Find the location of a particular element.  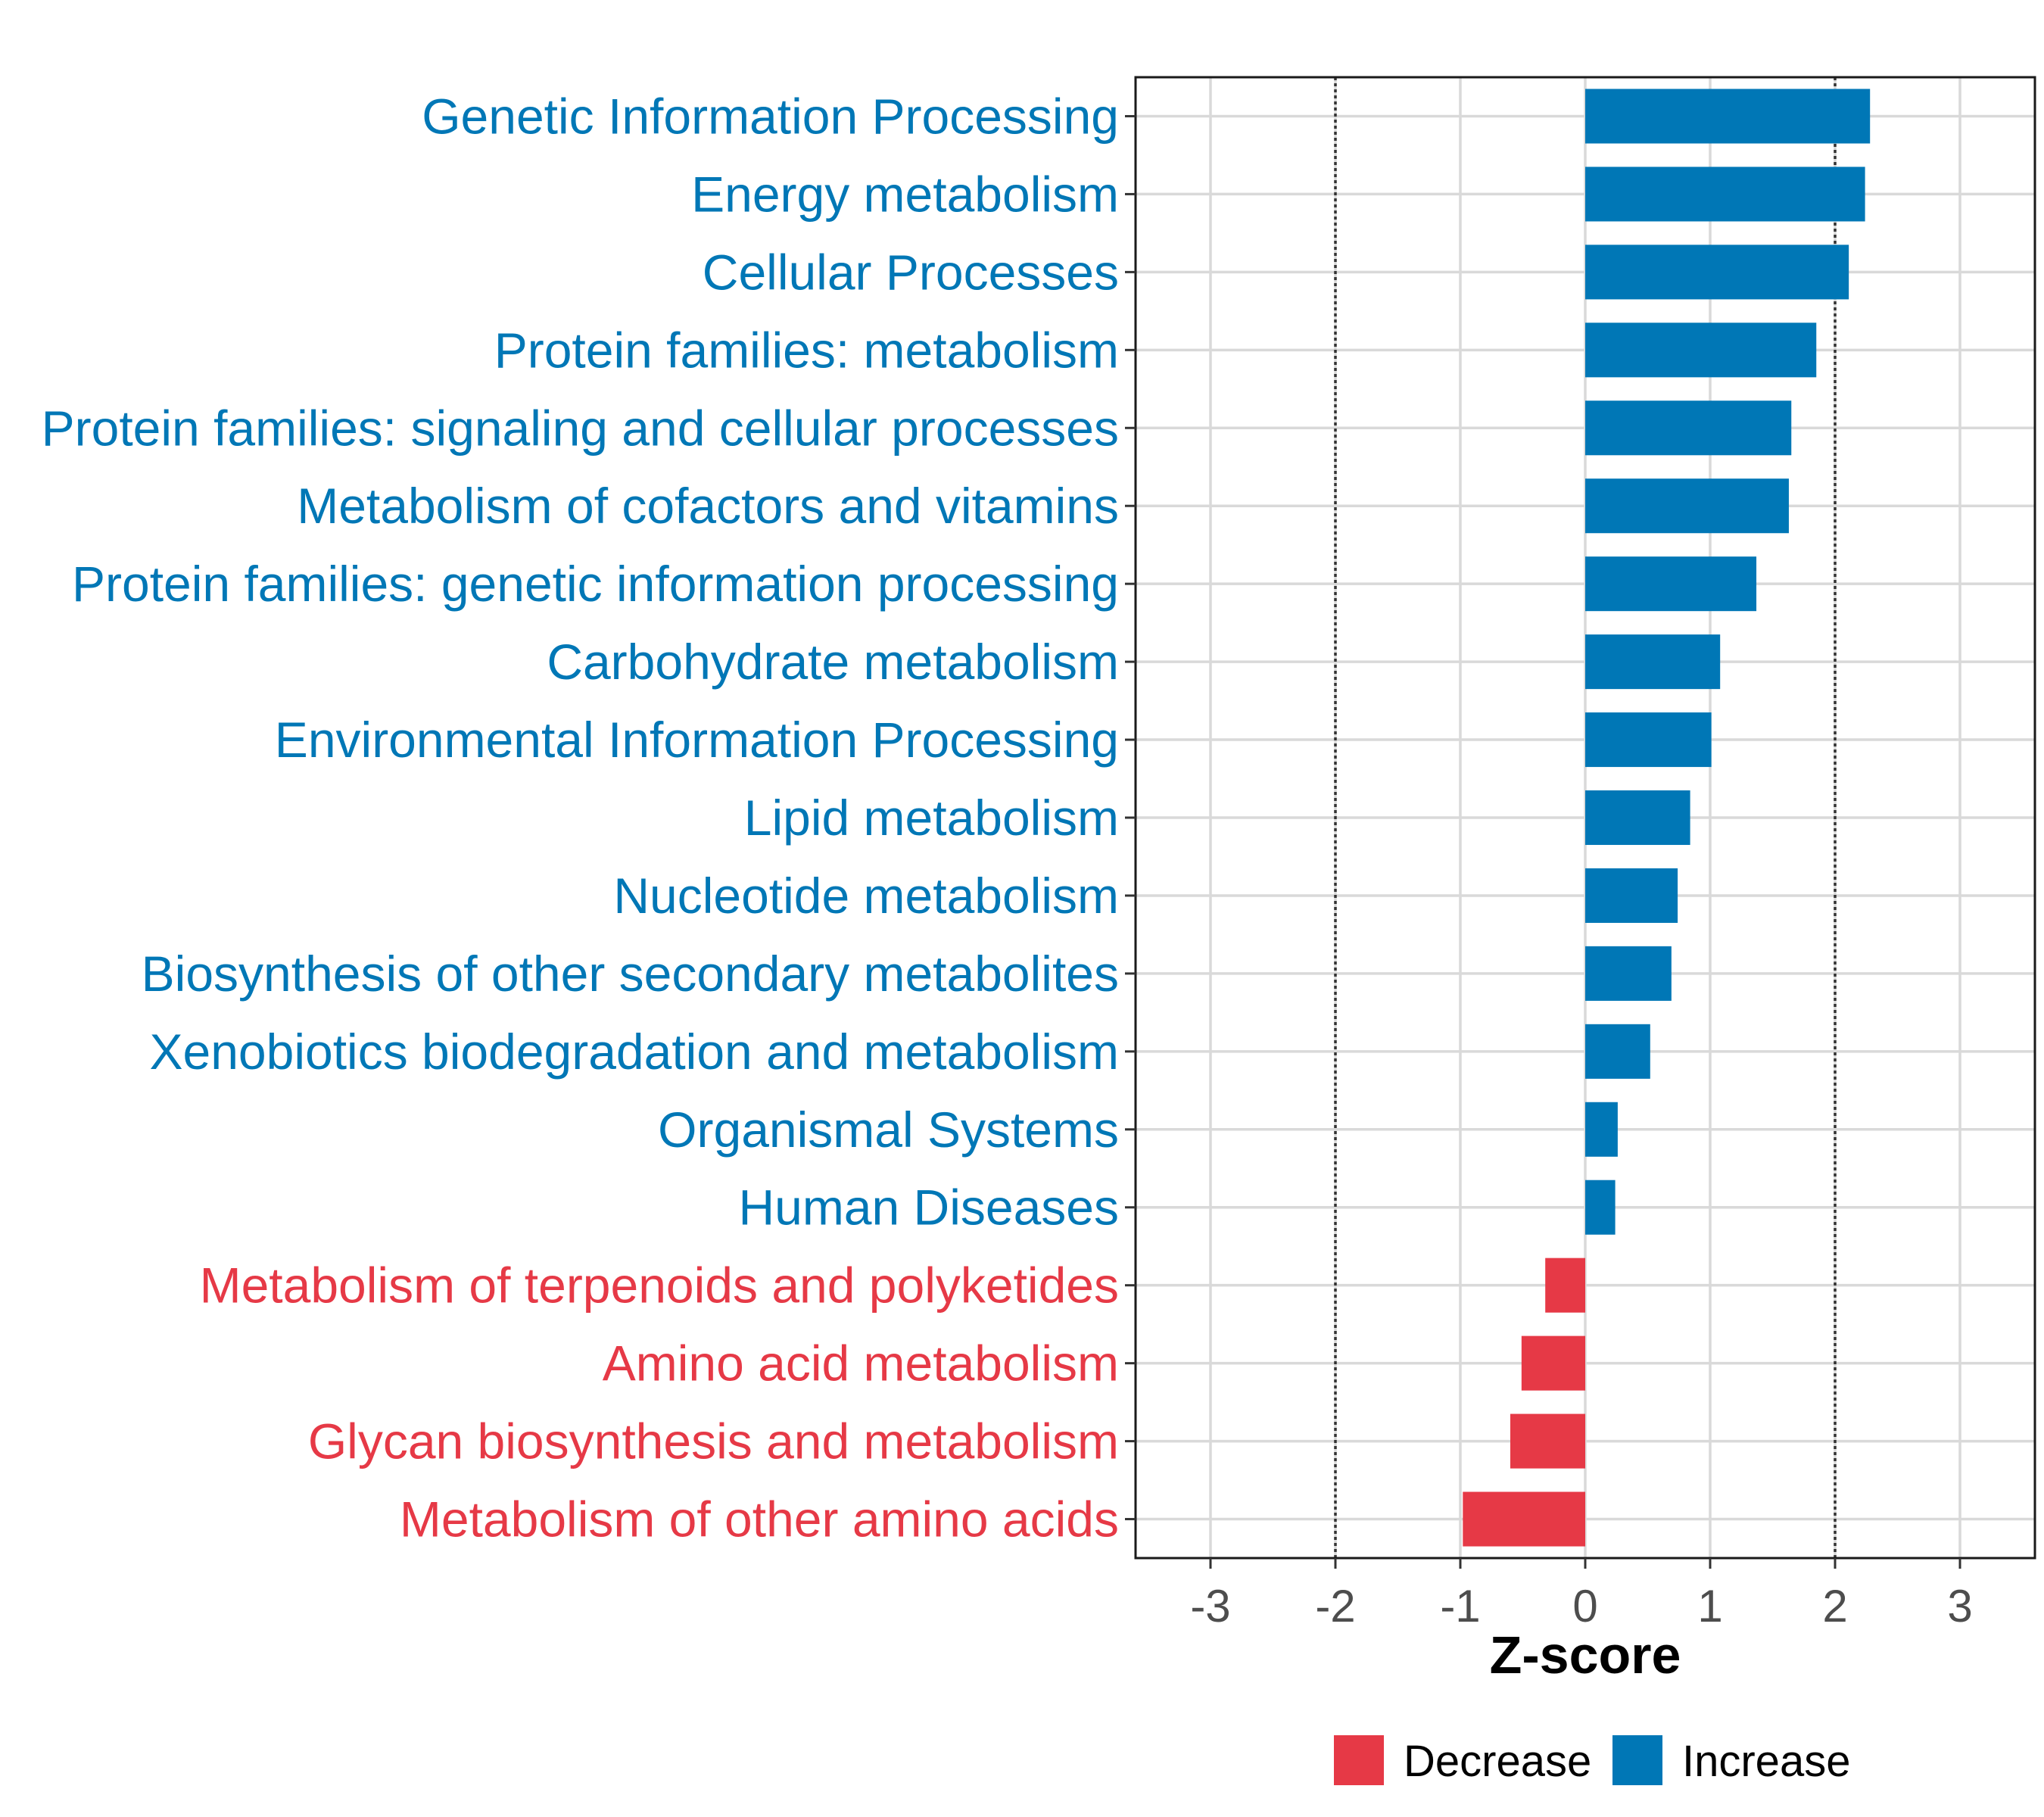

x-ticks: -3 -2 -1 0 1 2 3 is located at coordinates (1581, 1595).